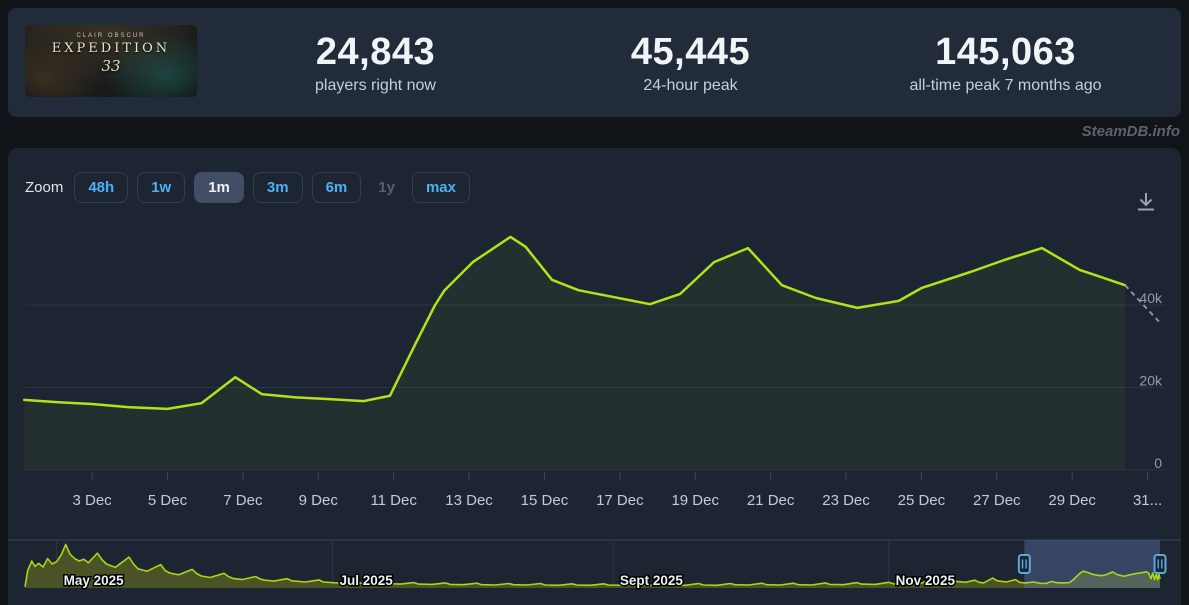 Image resolution: width=1189 pixels, height=605 pixels. Describe the element at coordinates (336, 187) in the screenshot. I see `zoom-range-button-6m: 6m` at that location.